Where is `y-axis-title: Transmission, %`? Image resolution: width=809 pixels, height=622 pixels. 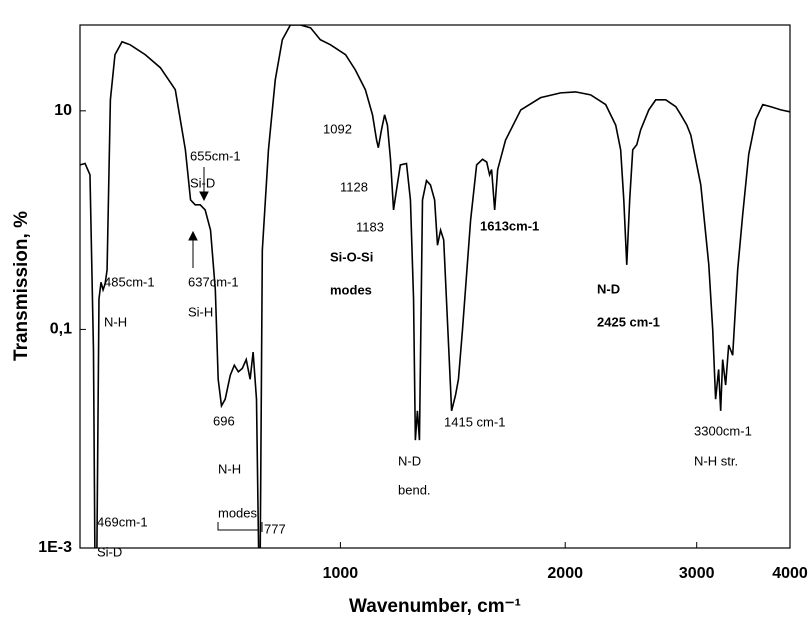 y-axis-title: Transmission, % is located at coordinates (21, 286).